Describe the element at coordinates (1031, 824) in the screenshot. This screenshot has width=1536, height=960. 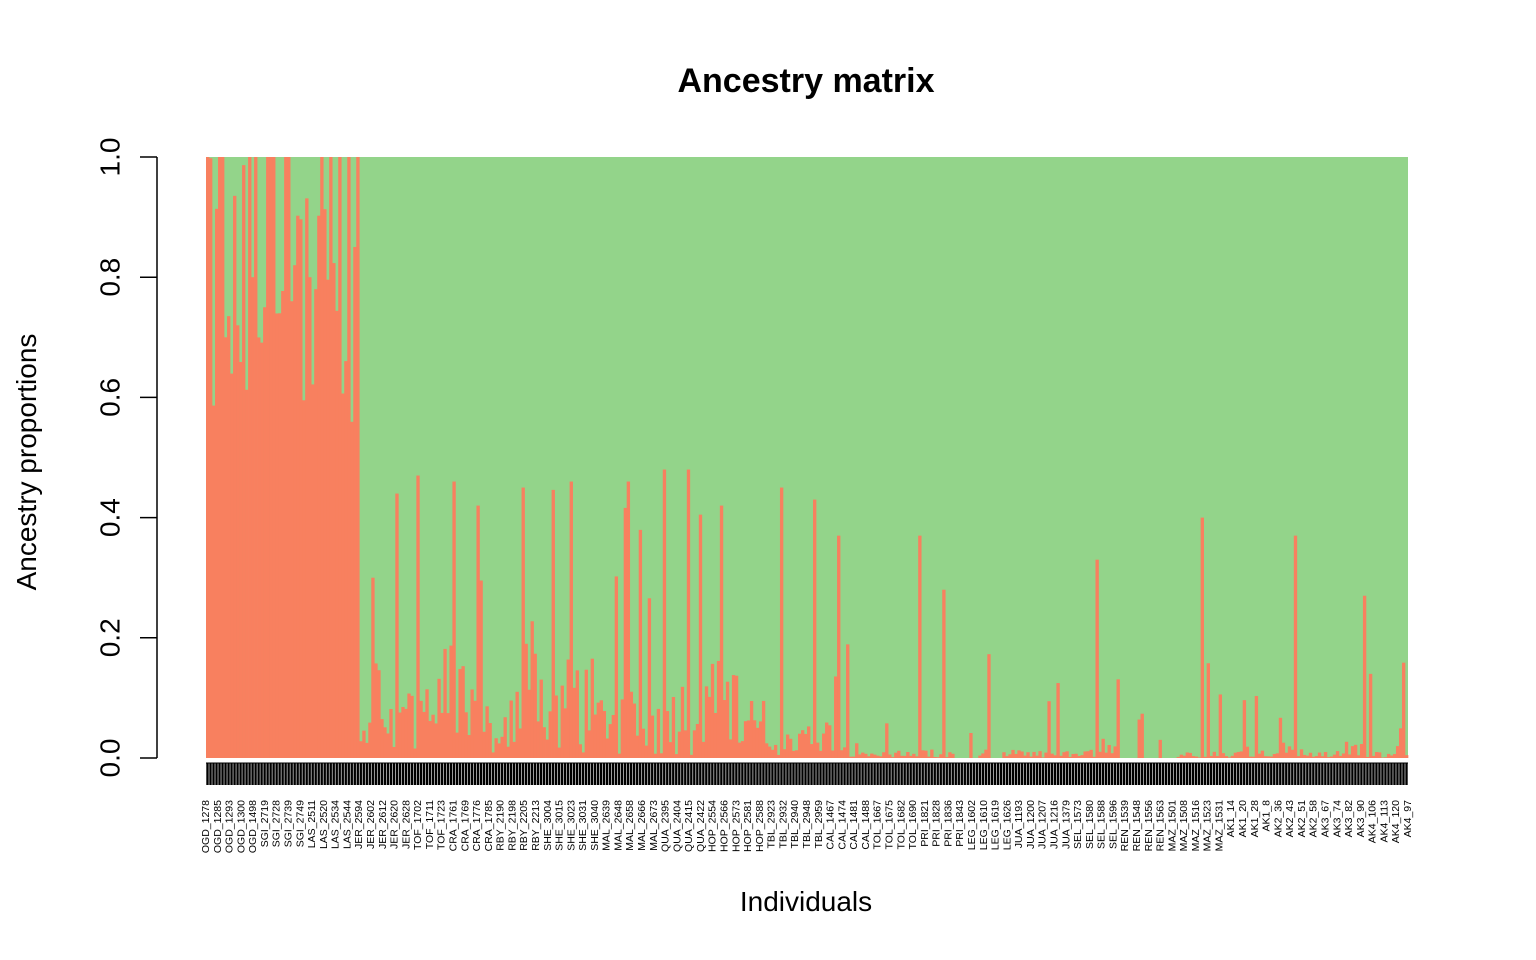
I see `x-tick-label: JUA_1200` at that location.